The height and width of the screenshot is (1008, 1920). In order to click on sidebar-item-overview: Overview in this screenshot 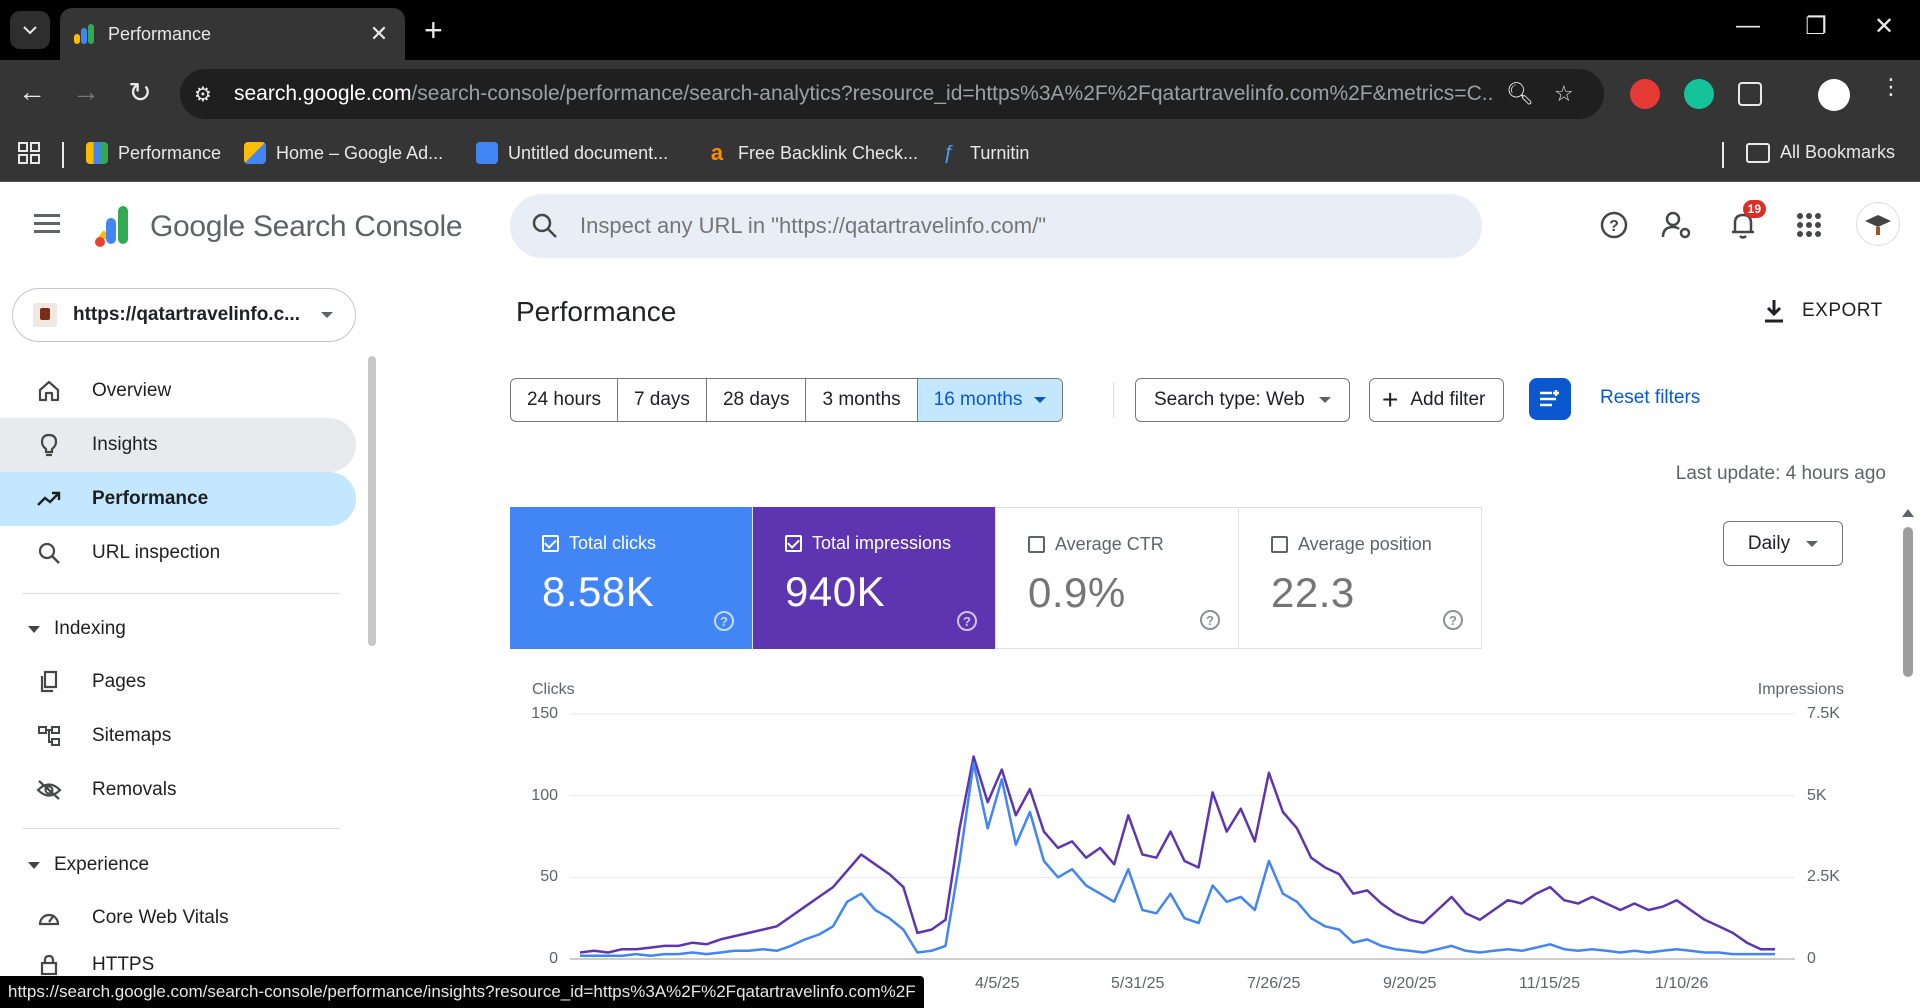, I will do `click(178, 391)`.